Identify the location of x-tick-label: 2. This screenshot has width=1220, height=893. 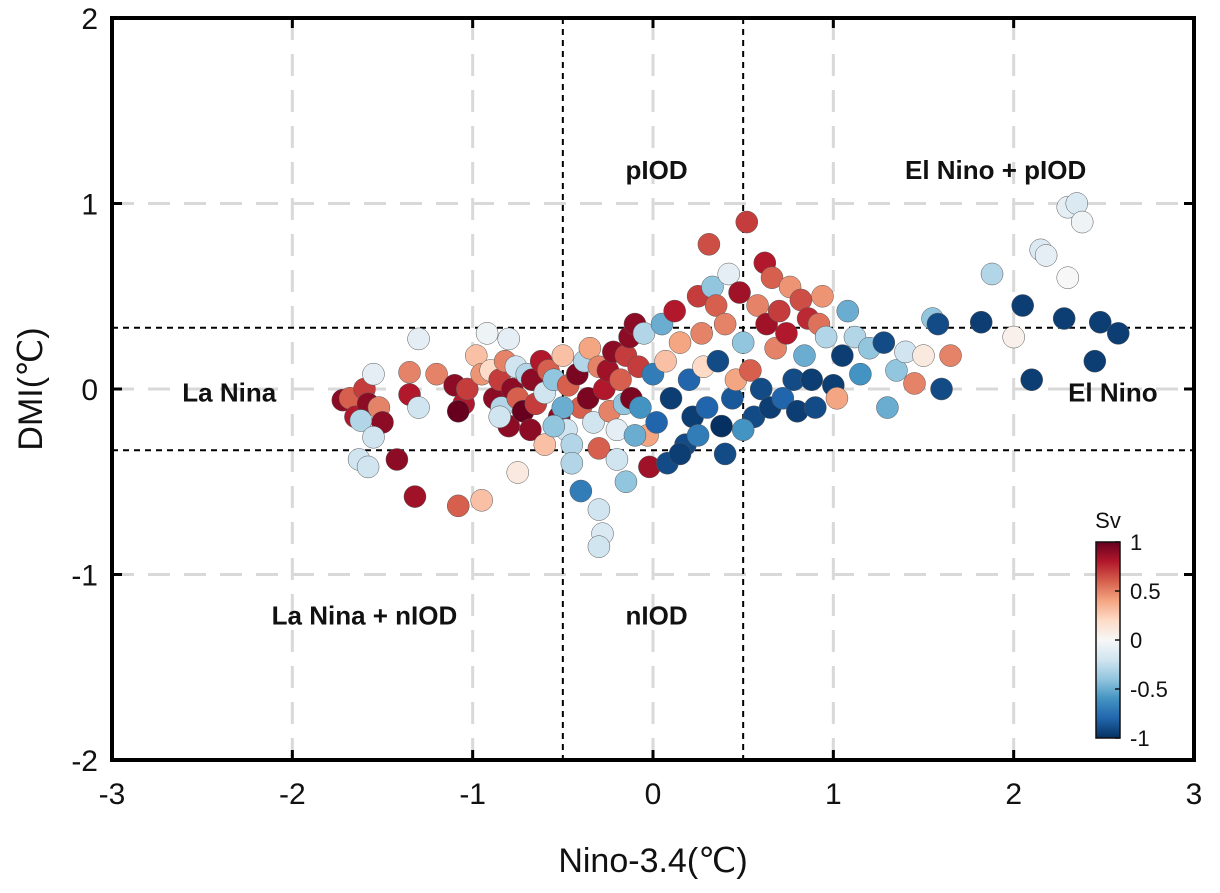
(1013, 794).